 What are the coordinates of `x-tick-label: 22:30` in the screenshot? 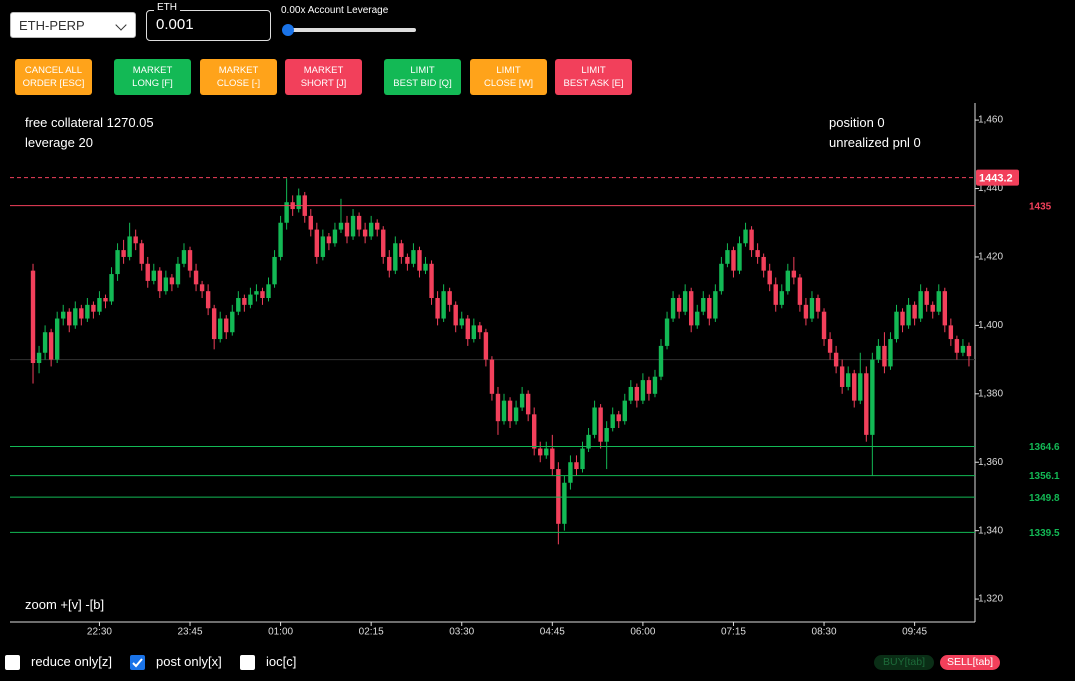 It's located at (99, 632).